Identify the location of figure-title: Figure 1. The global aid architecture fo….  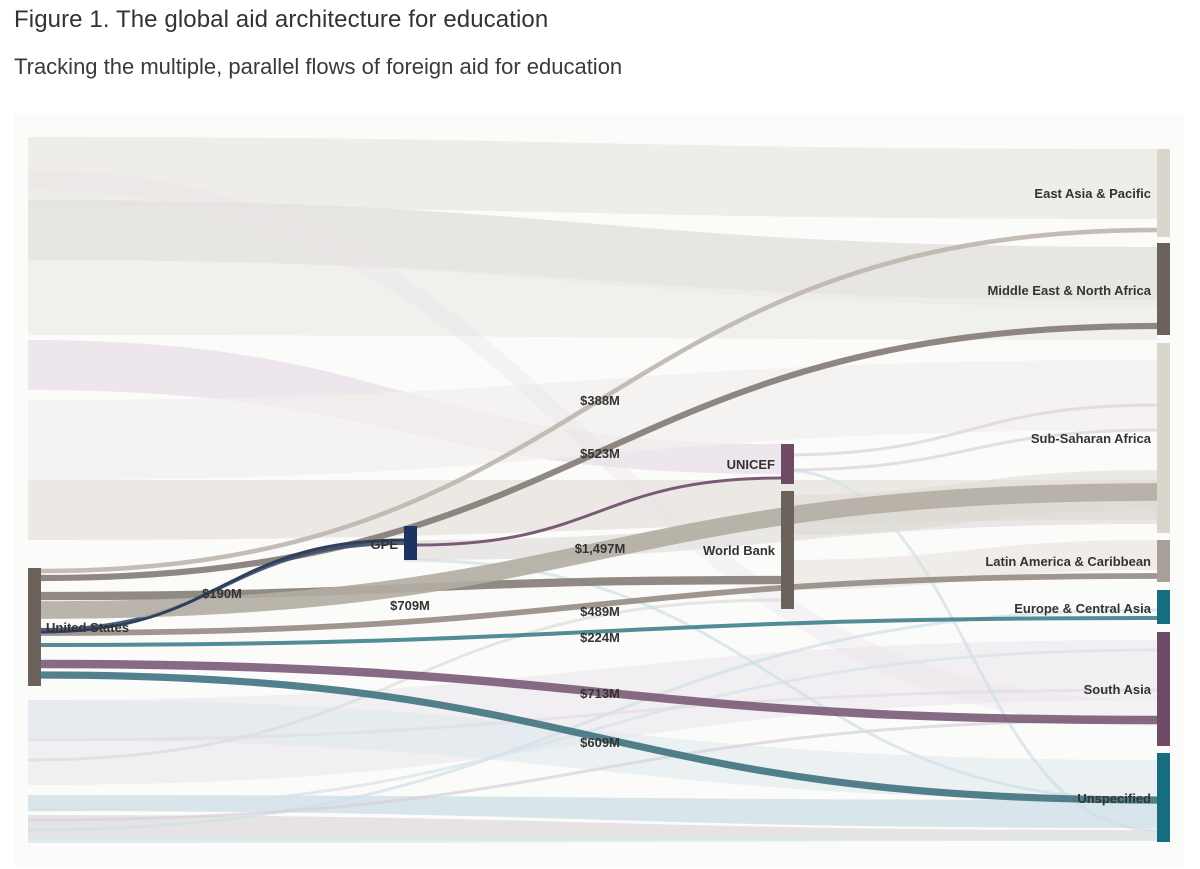
(281, 19).